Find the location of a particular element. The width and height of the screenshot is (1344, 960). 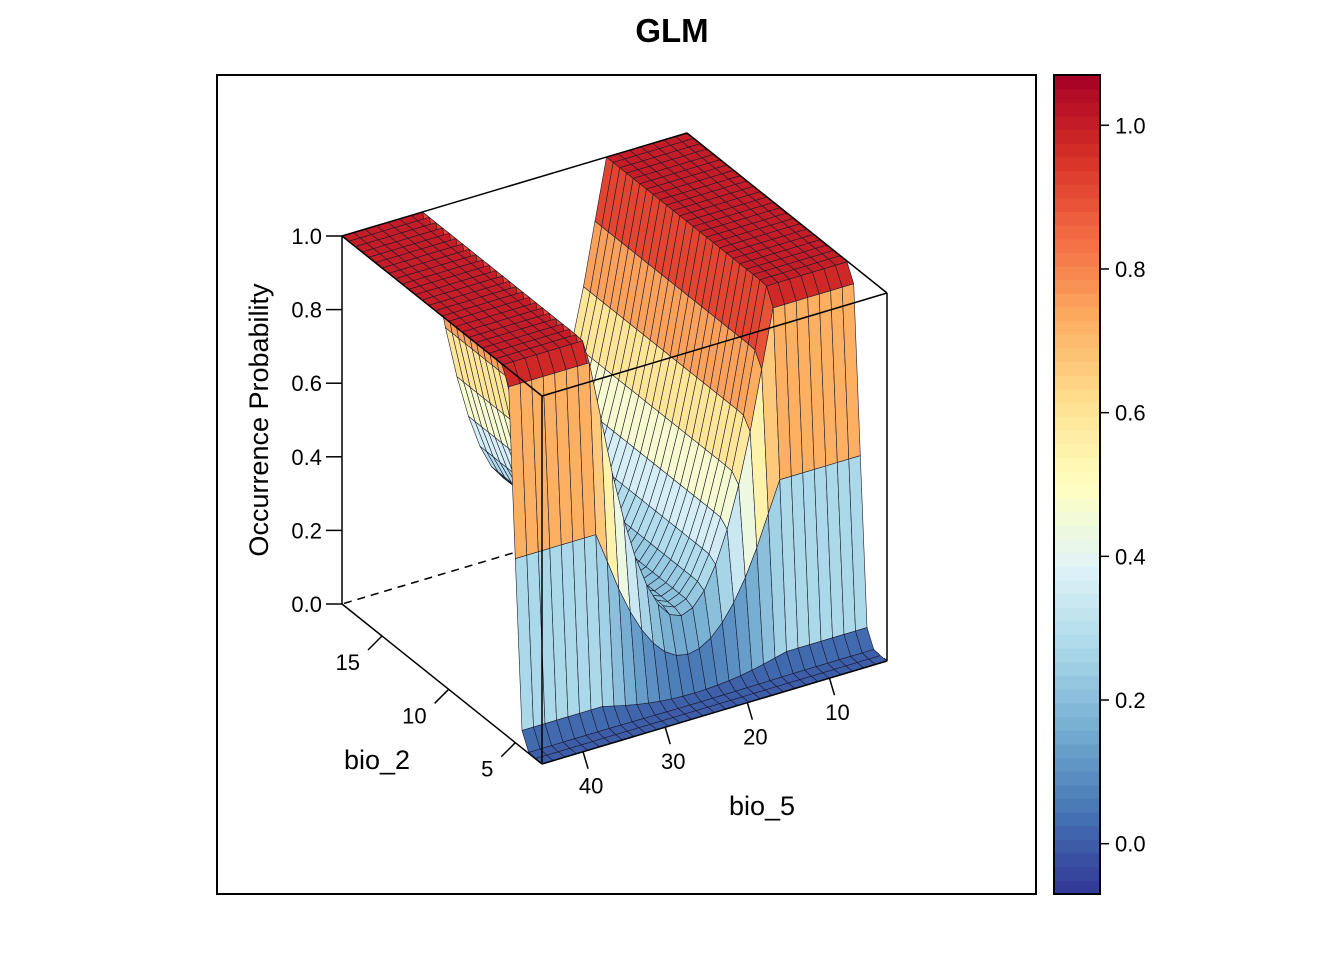

colorbar-frame is located at coordinates (1077, 484).